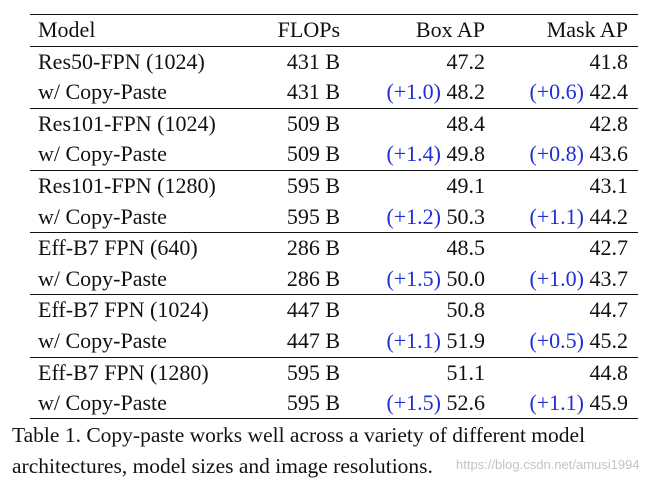  What do you see at coordinates (556, 278) in the screenshot?
I see `mask-ap-gain: (+1.0)` at bounding box center [556, 278].